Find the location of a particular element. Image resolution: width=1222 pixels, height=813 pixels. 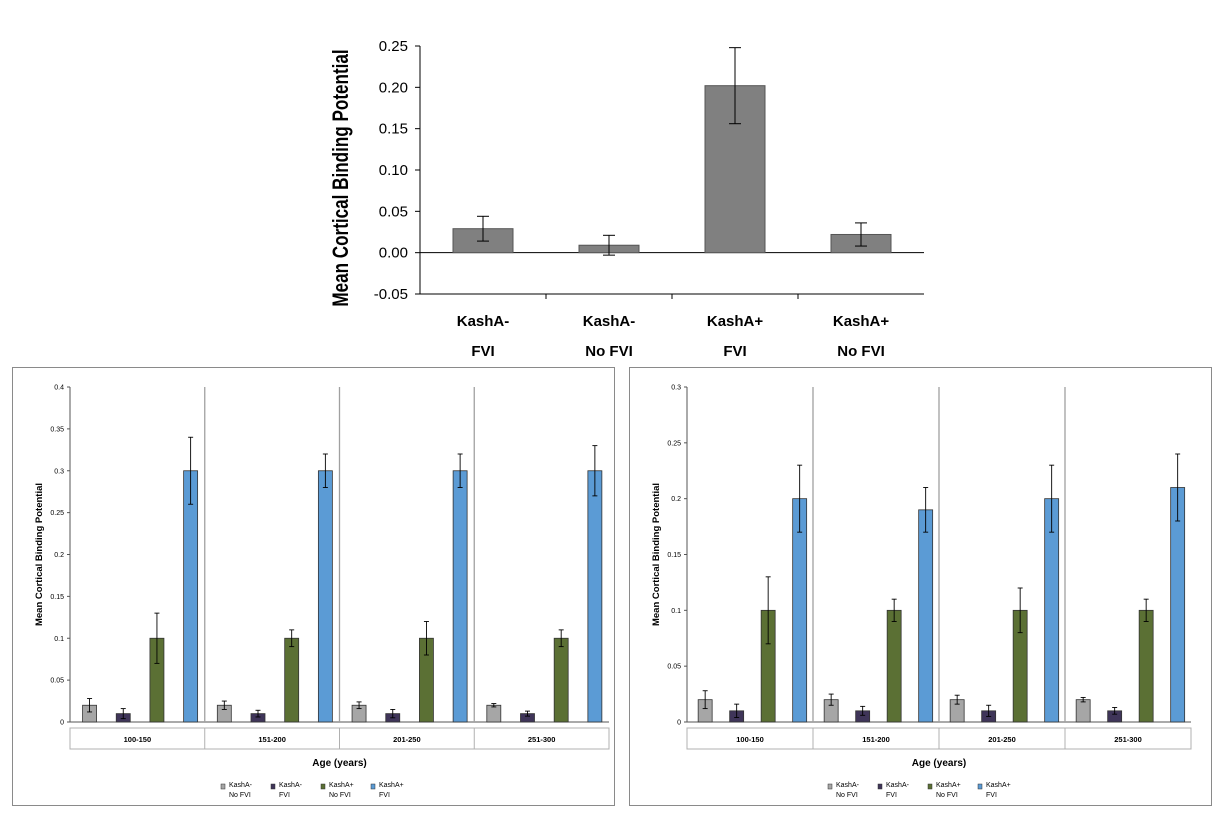

y-tick-label: 0.4 is located at coordinates (59, 388).